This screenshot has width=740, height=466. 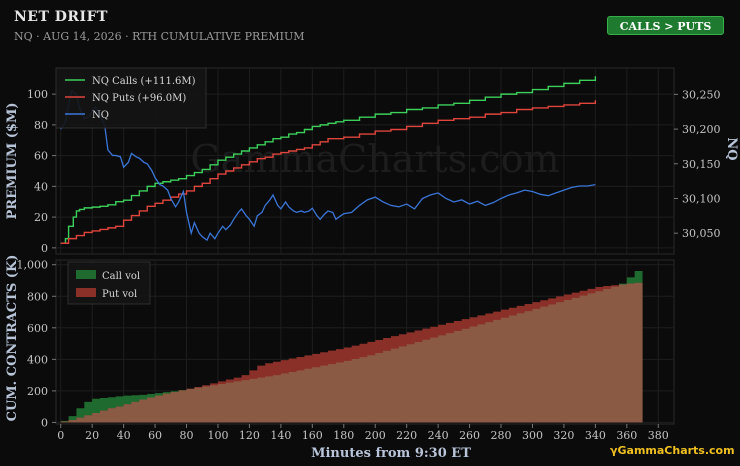 I want to click on premium-y-tick-label: 20, so click(x=41, y=217).